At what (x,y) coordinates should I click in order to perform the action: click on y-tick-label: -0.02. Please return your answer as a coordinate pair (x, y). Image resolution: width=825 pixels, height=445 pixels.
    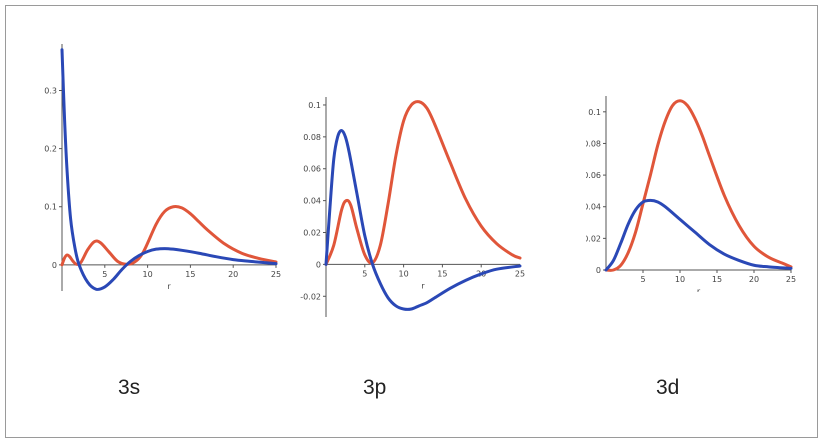
    Looking at the image, I should click on (310, 296).